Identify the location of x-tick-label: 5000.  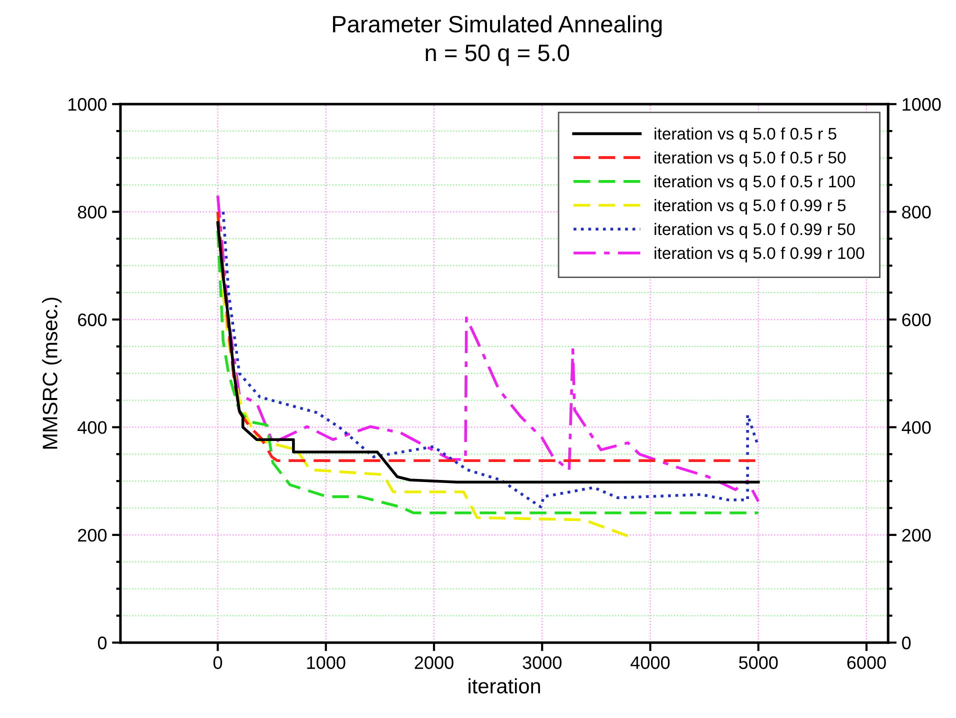
(758, 663).